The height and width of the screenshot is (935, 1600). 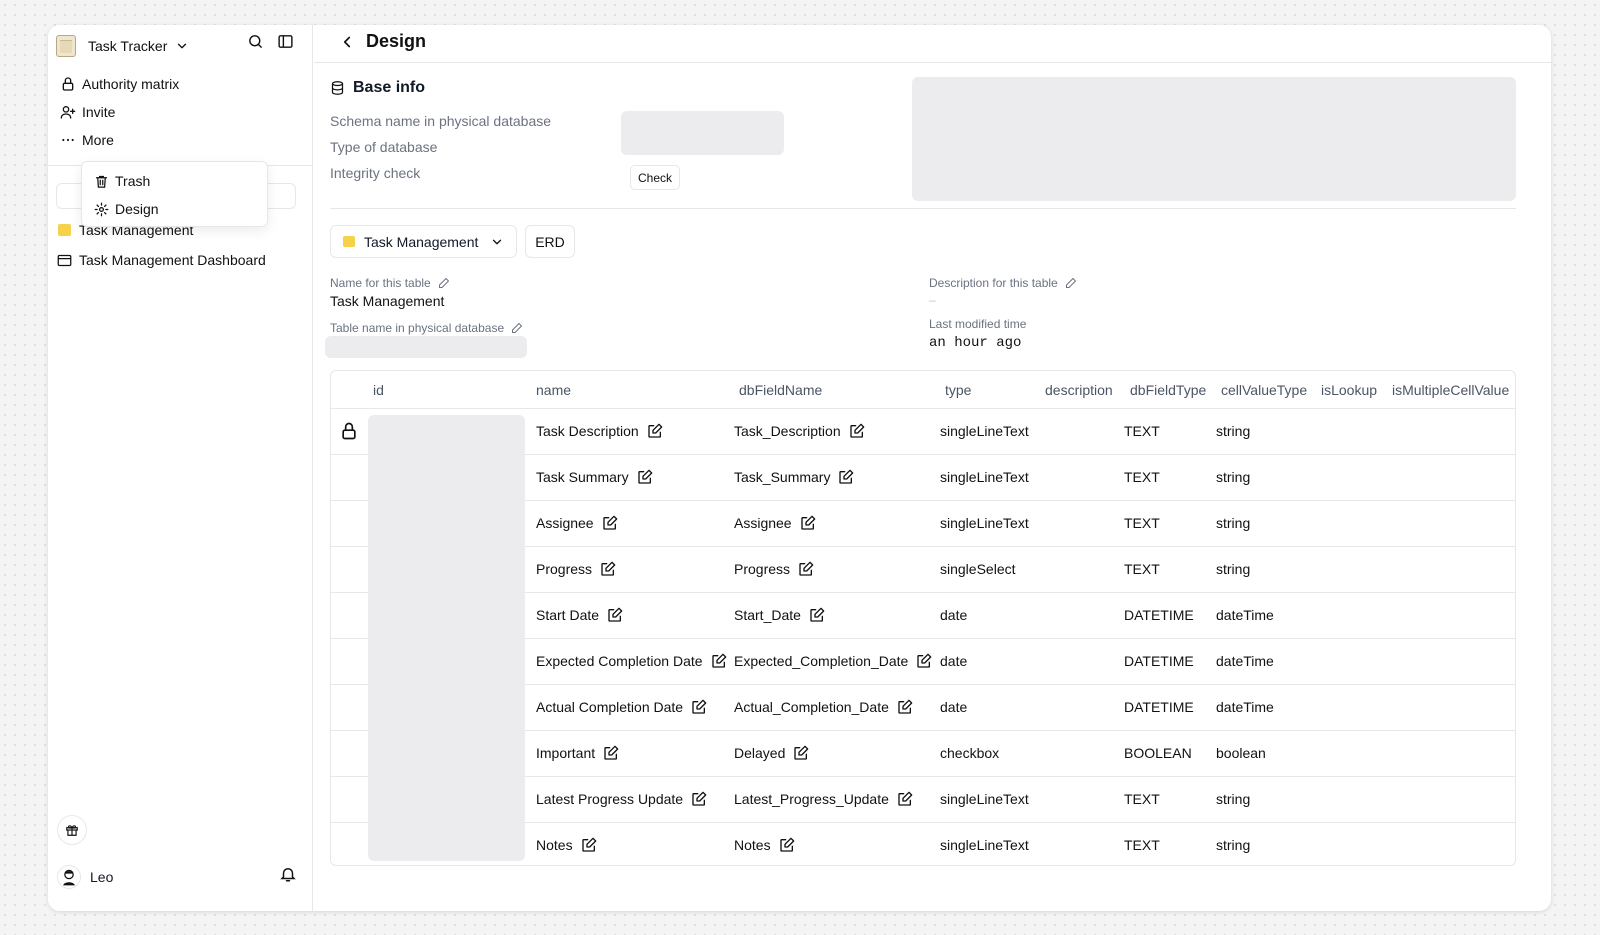 I want to click on gear-icon, so click(x=101, y=209).